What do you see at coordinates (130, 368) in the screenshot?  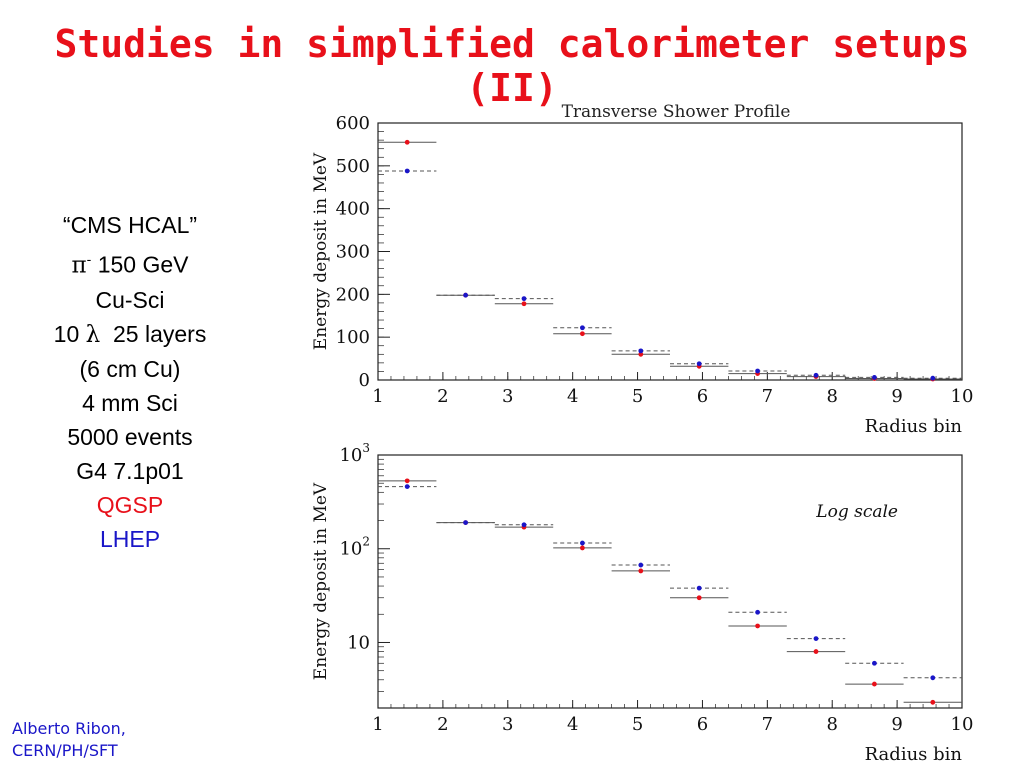 I see `absorber-line: (6 cm Cu)` at bounding box center [130, 368].